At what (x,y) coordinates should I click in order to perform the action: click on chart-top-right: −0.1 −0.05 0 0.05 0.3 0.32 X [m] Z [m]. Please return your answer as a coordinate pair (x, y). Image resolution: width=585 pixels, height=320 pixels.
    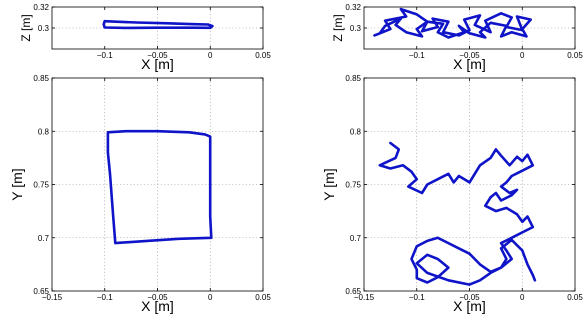
    Looking at the image, I should click on (457, 37).